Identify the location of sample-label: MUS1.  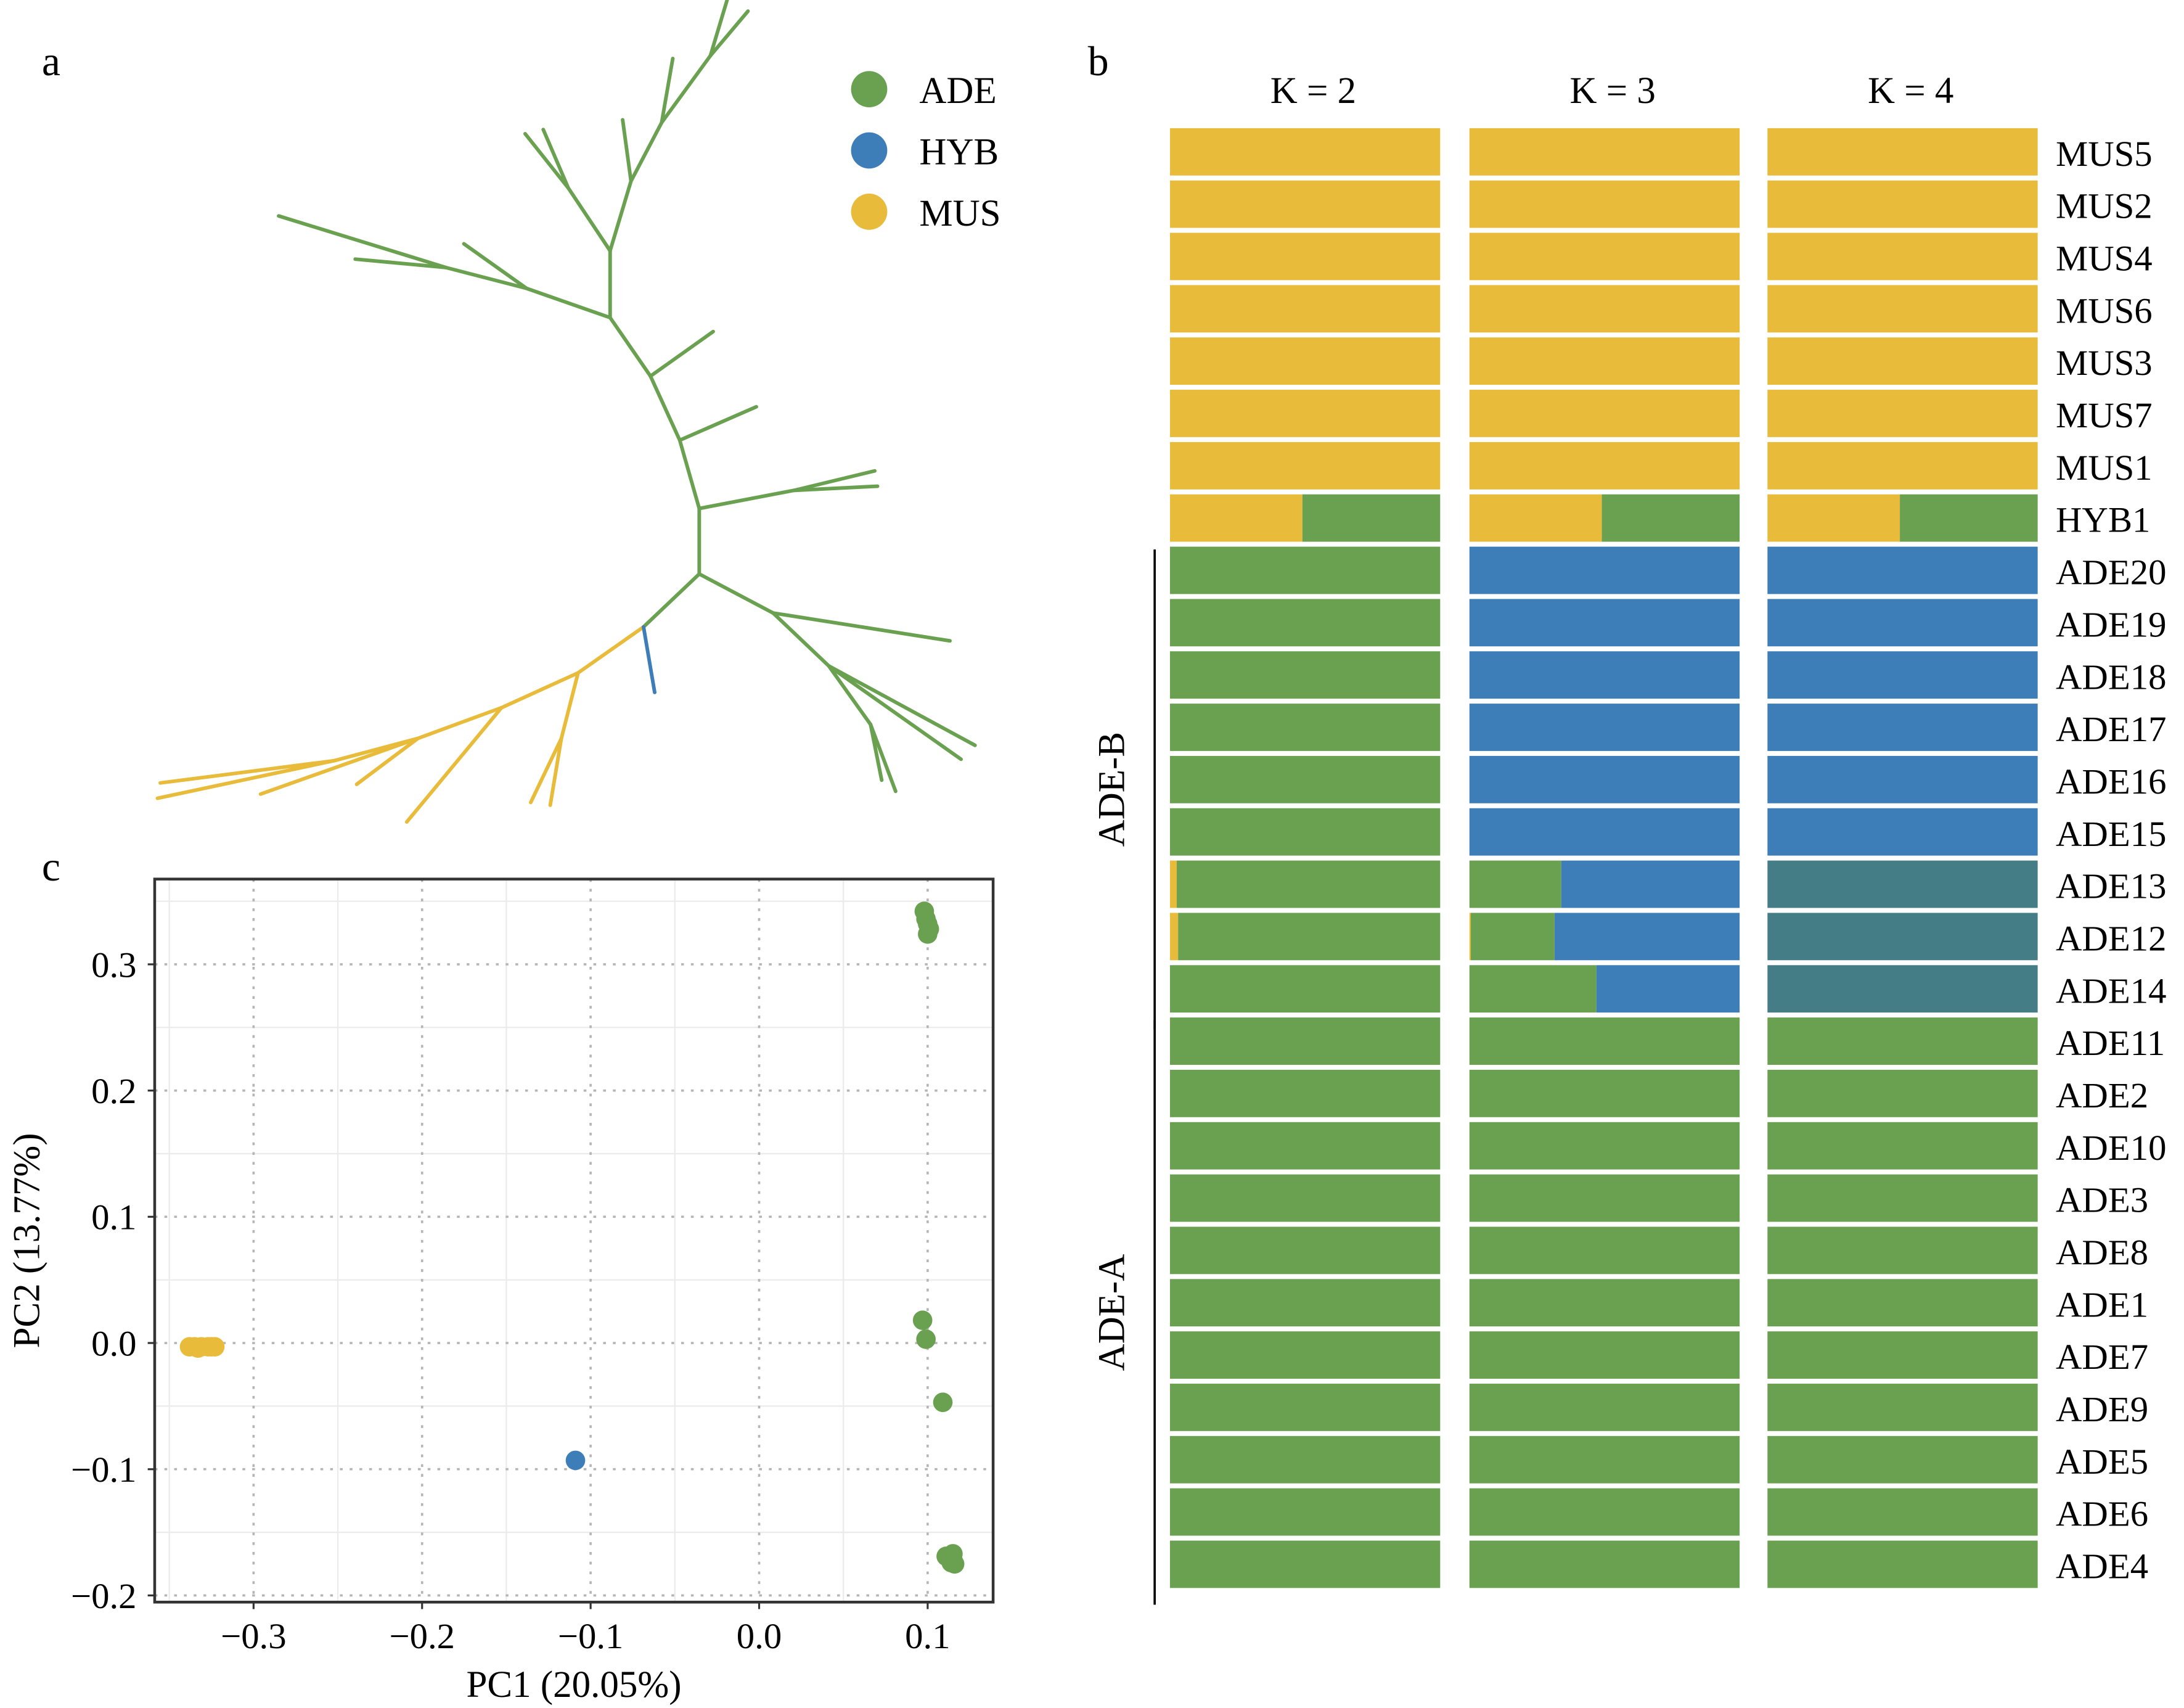
(2104, 468).